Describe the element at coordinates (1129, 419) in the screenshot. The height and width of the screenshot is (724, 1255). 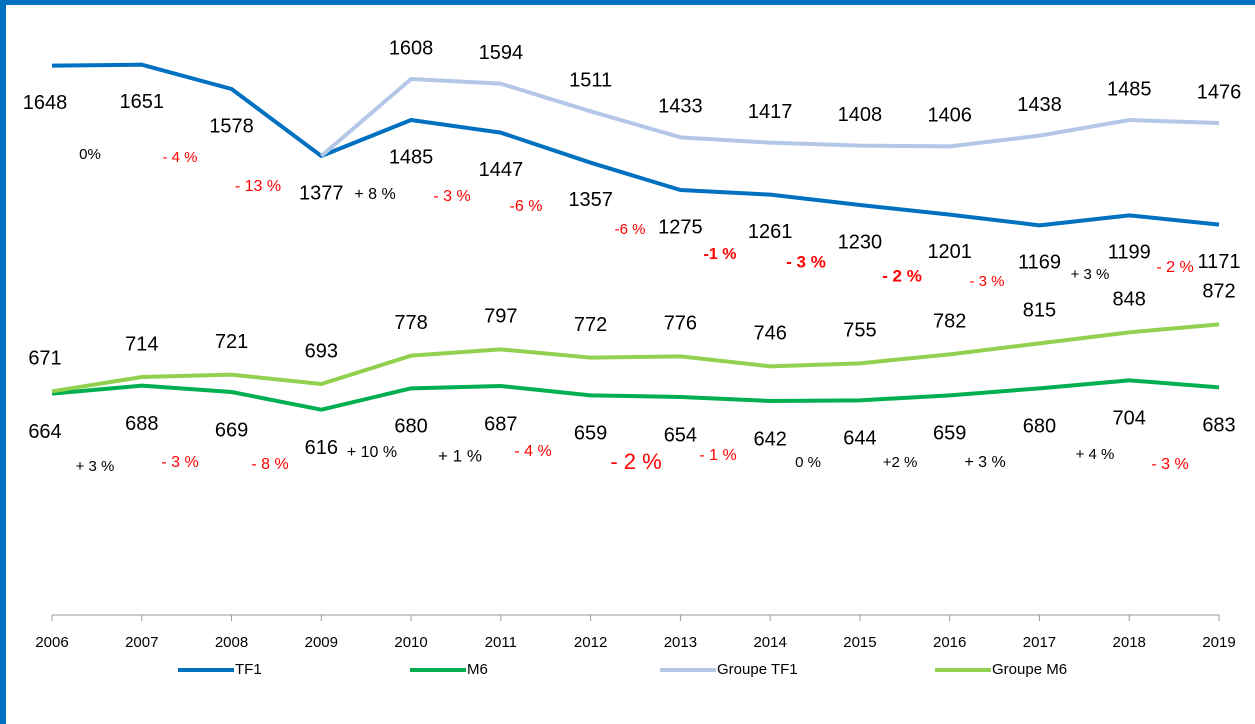
I see `data-label: 704` at that location.